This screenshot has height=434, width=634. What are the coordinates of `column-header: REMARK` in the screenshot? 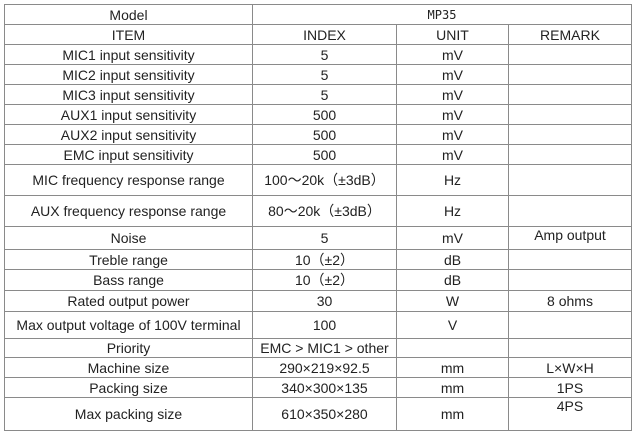 It's located at (570, 34).